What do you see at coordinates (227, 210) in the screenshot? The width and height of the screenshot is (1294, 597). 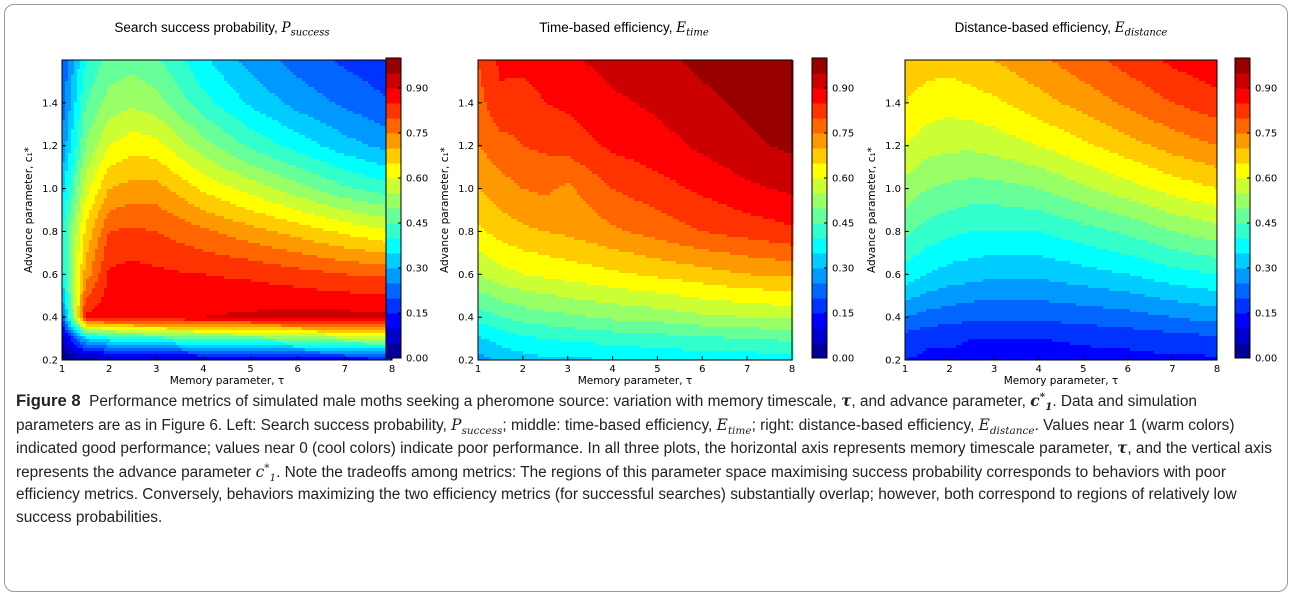 I see `heatmap-cells` at bounding box center [227, 210].